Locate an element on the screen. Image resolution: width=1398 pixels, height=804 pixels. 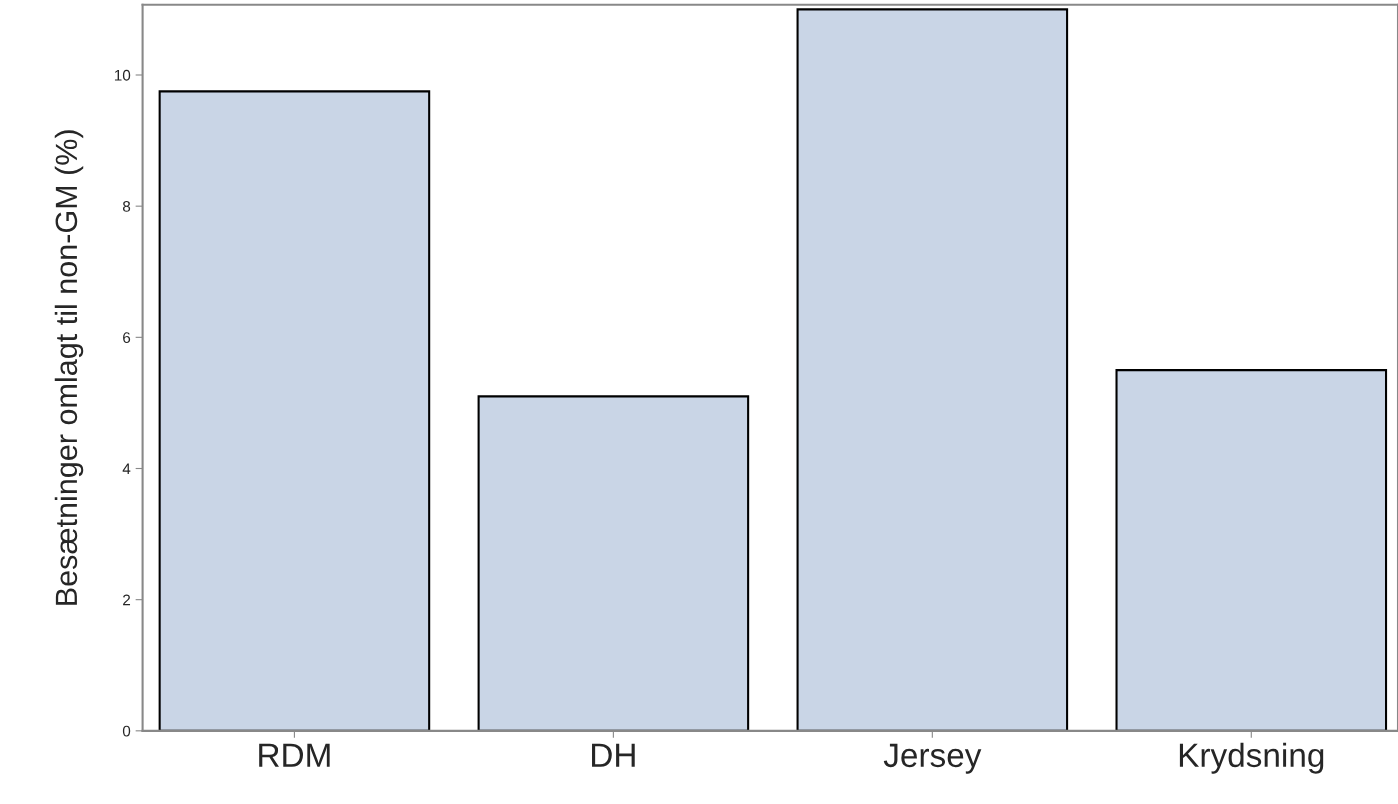
y-tick-label: 6 is located at coordinates (127, 338).